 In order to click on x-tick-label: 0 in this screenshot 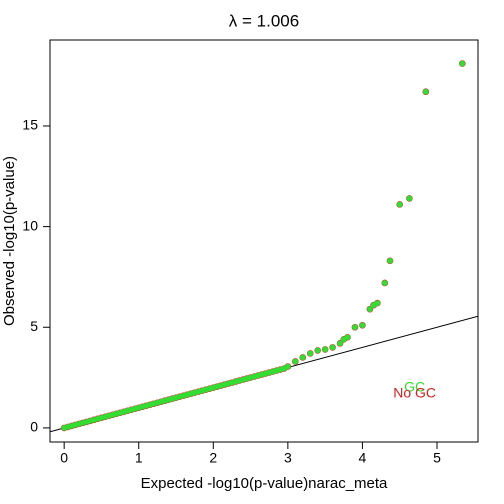, I will do `click(64, 458)`.